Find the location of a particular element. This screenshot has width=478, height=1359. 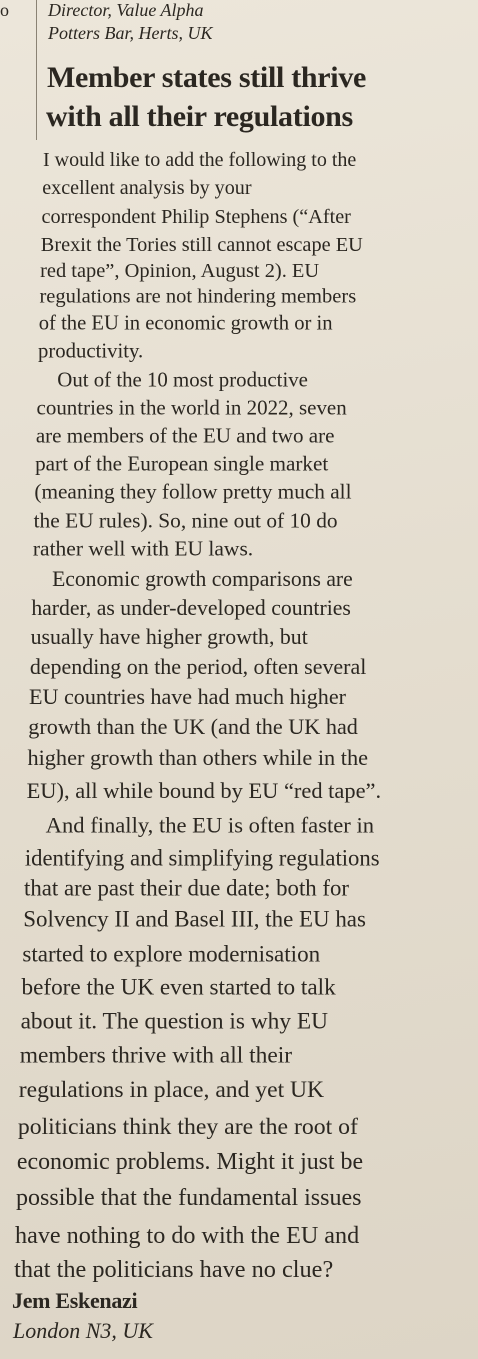

body-line: members thrive with all their is located at coordinates (156, 1055).